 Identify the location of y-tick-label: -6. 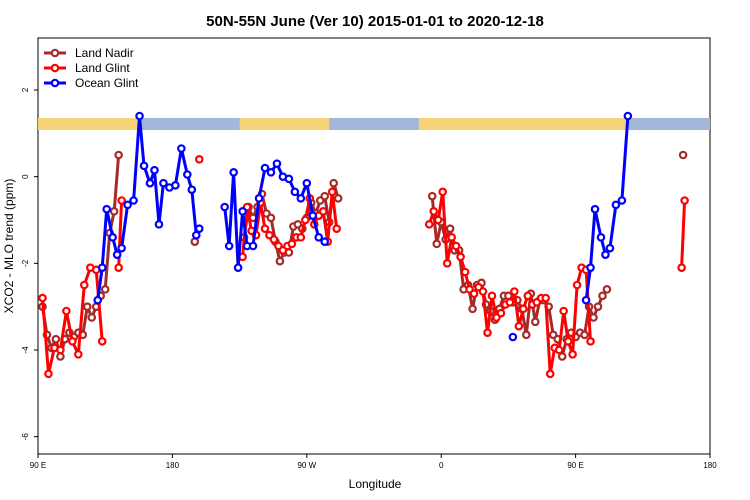
(25, 437).